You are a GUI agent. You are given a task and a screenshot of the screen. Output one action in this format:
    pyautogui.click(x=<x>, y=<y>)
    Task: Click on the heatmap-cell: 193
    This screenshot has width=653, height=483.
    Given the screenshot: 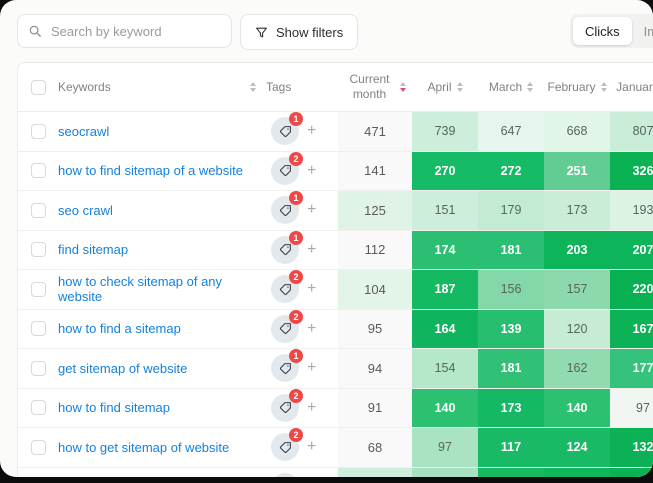 What is the action you would take?
    pyautogui.click(x=631, y=210)
    